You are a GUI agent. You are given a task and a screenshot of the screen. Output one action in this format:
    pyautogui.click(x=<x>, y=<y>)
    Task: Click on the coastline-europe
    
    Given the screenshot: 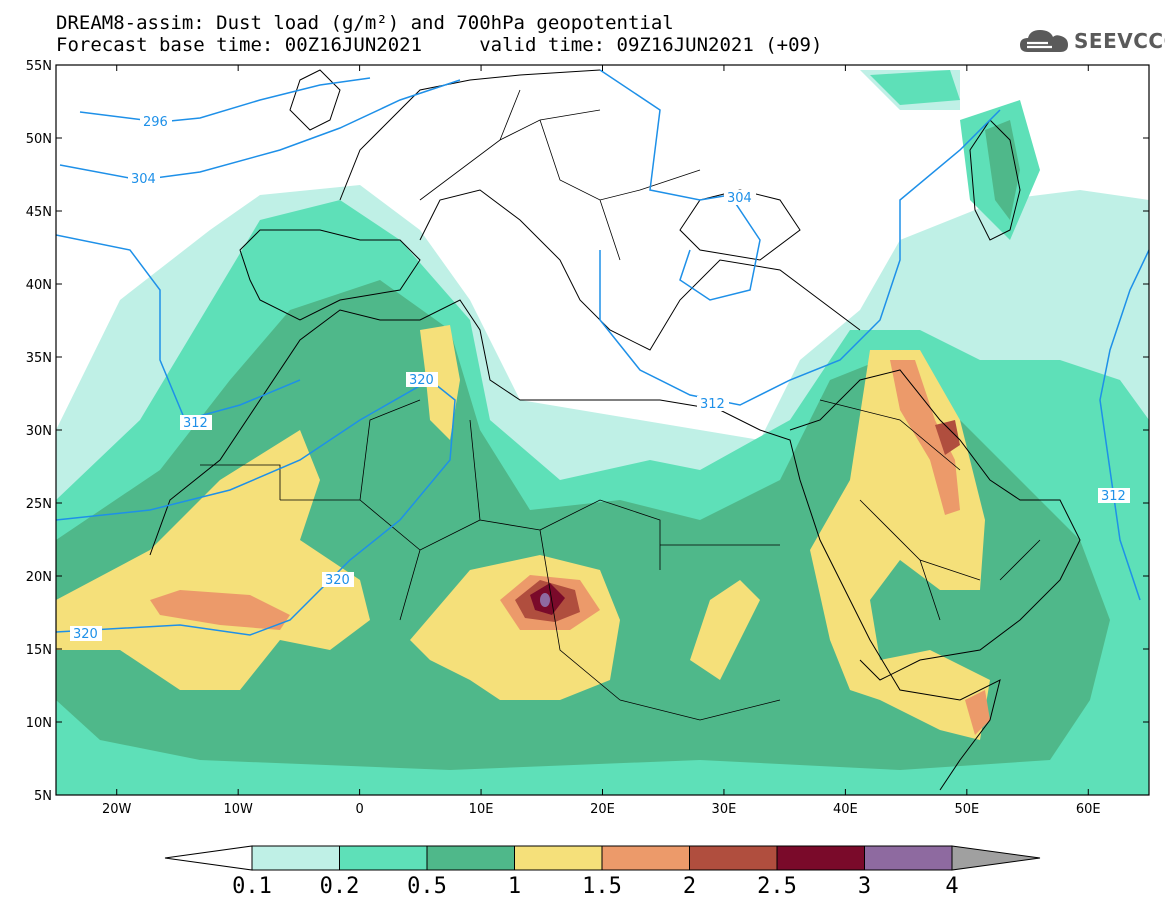 What is the action you would take?
    pyautogui.click(x=600, y=210)
    